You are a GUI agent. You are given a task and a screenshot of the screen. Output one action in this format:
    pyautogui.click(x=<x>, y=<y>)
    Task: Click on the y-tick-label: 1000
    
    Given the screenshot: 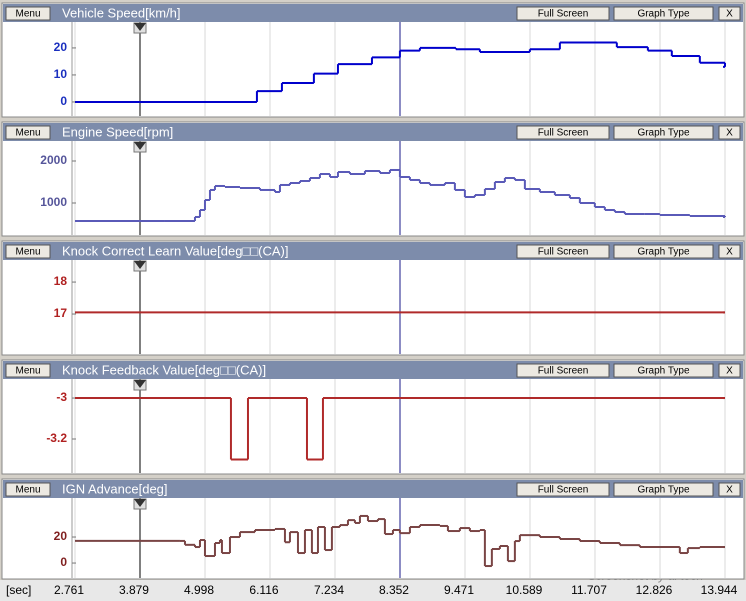 What is the action you would take?
    pyautogui.click(x=53, y=202)
    